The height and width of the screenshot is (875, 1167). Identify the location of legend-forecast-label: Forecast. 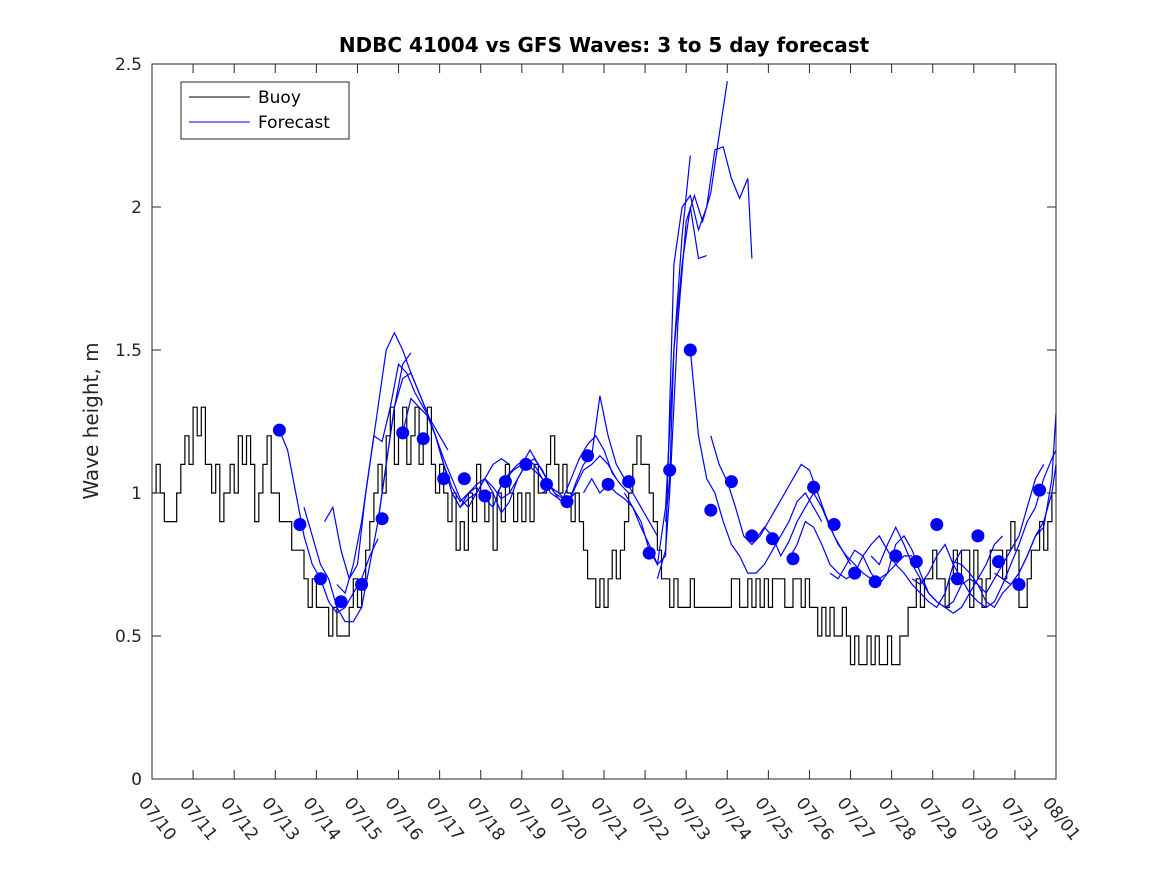
(294, 123).